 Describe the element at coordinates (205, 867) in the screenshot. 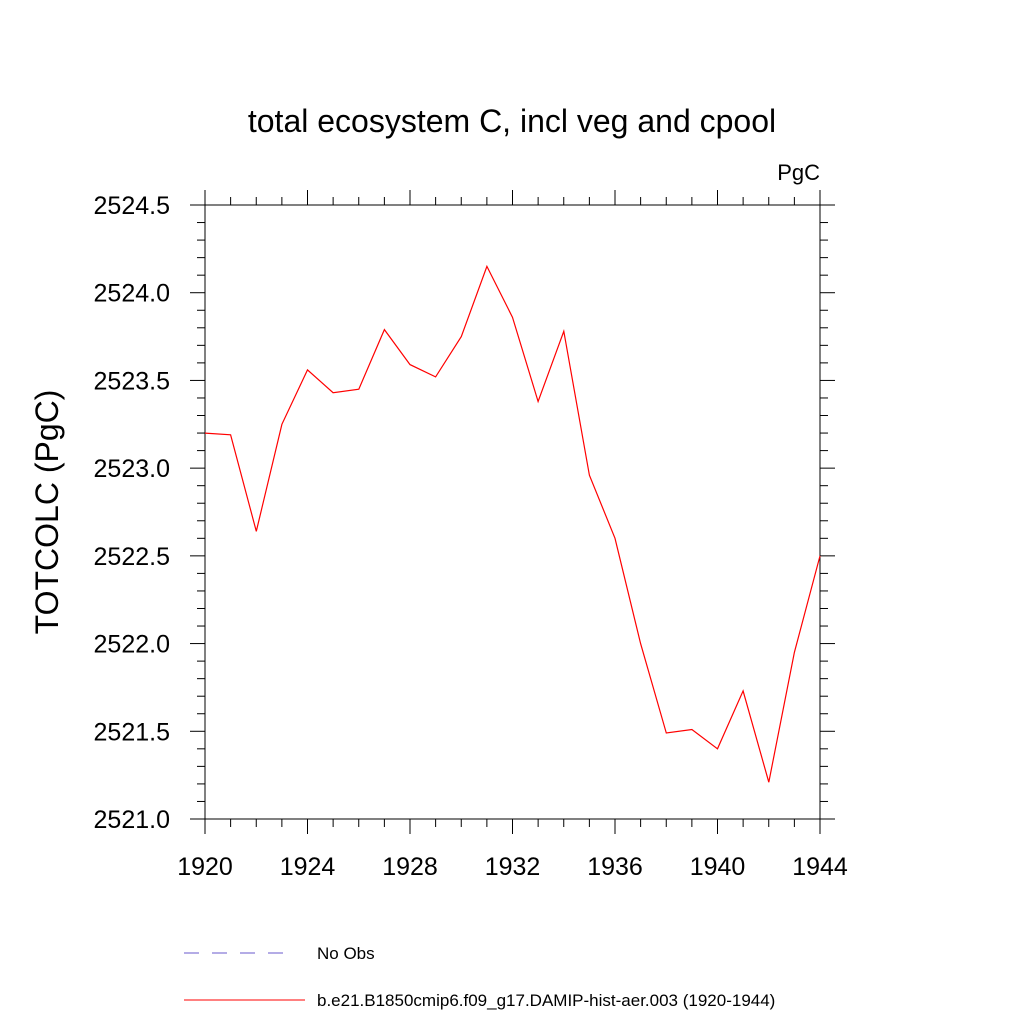

I see `x-tick-label: 1920` at that location.